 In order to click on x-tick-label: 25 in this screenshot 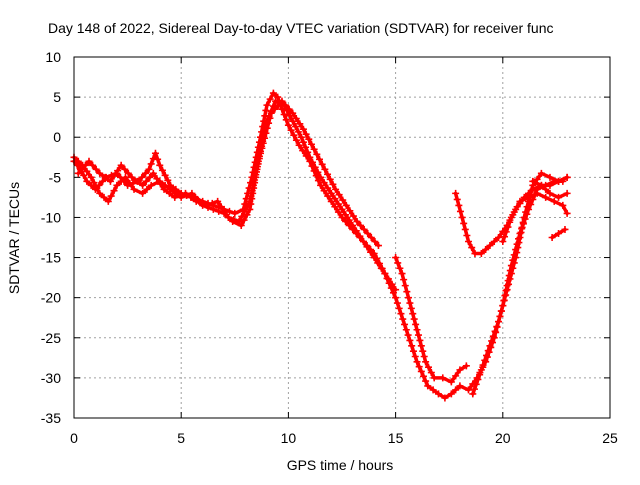, I will do `click(610, 438)`.